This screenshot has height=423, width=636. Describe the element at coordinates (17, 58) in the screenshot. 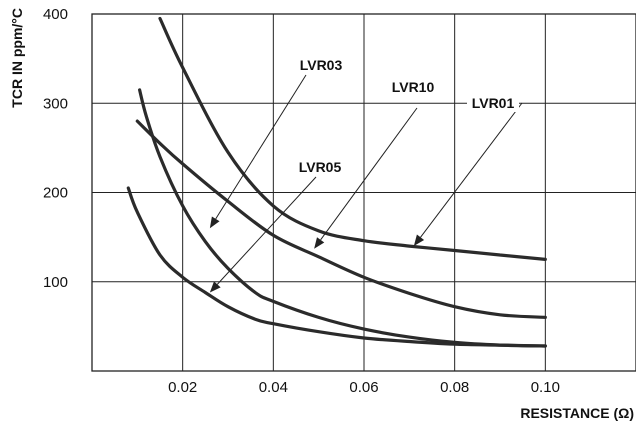

I see `y-axis-title: TCR IN ppm/°C` at that location.